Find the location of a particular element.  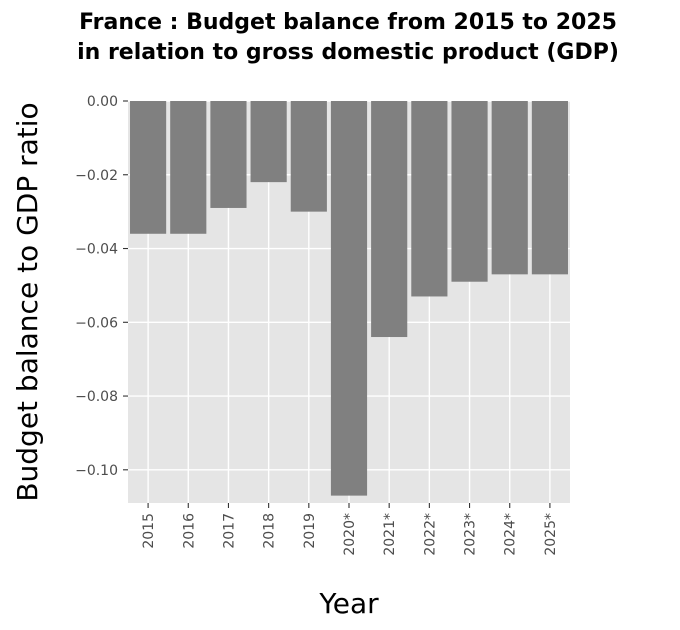

x-tick-label: 2025* is located at coordinates (551, 534).